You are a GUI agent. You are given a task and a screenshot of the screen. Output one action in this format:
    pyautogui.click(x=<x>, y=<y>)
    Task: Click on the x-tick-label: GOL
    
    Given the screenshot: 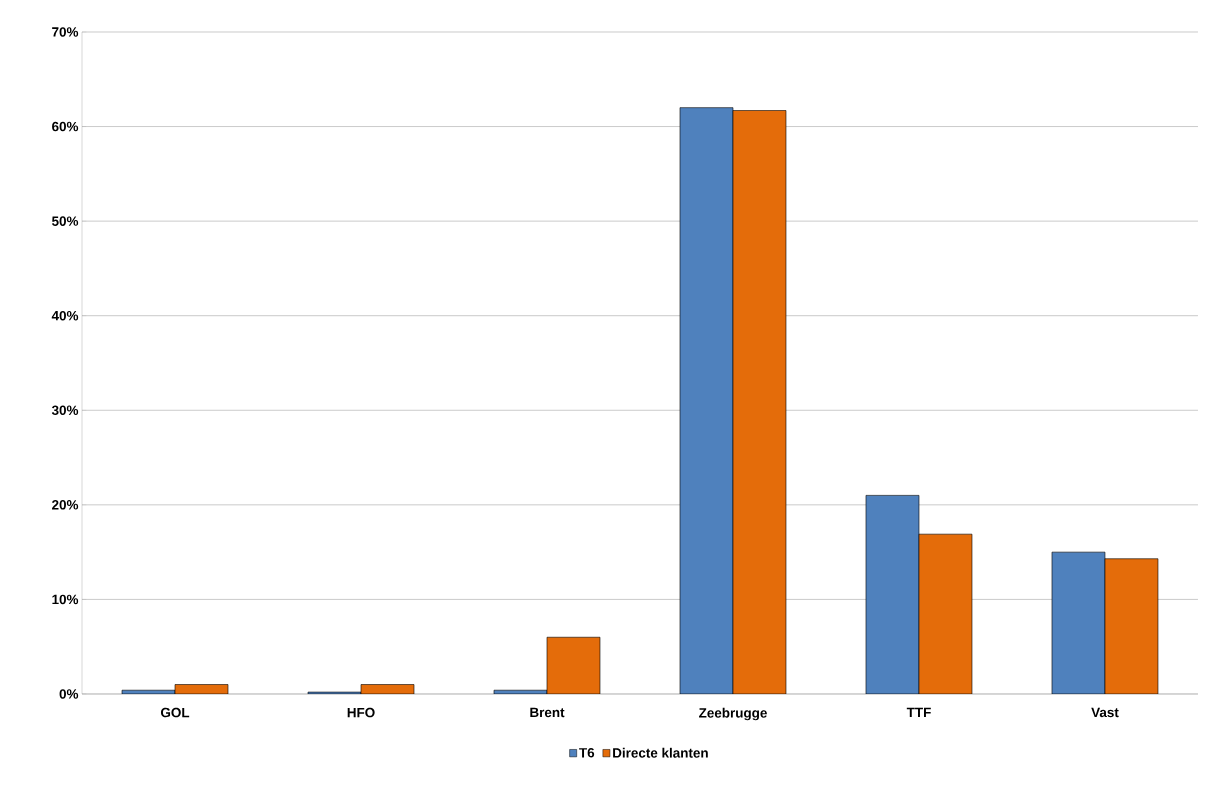 What is the action you would take?
    pyautogui.click(x=175, y=712)
    